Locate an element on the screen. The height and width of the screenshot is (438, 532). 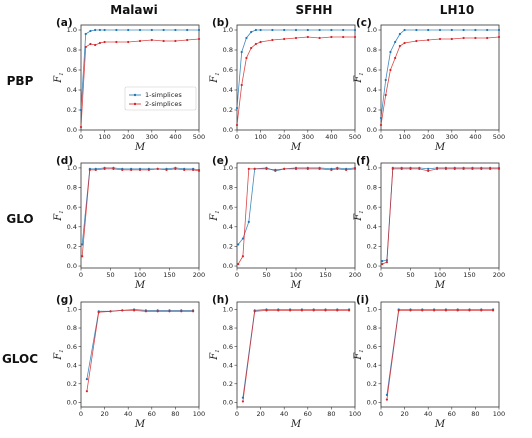
x-tick-label: 400 is located at coordinates (331, 137).